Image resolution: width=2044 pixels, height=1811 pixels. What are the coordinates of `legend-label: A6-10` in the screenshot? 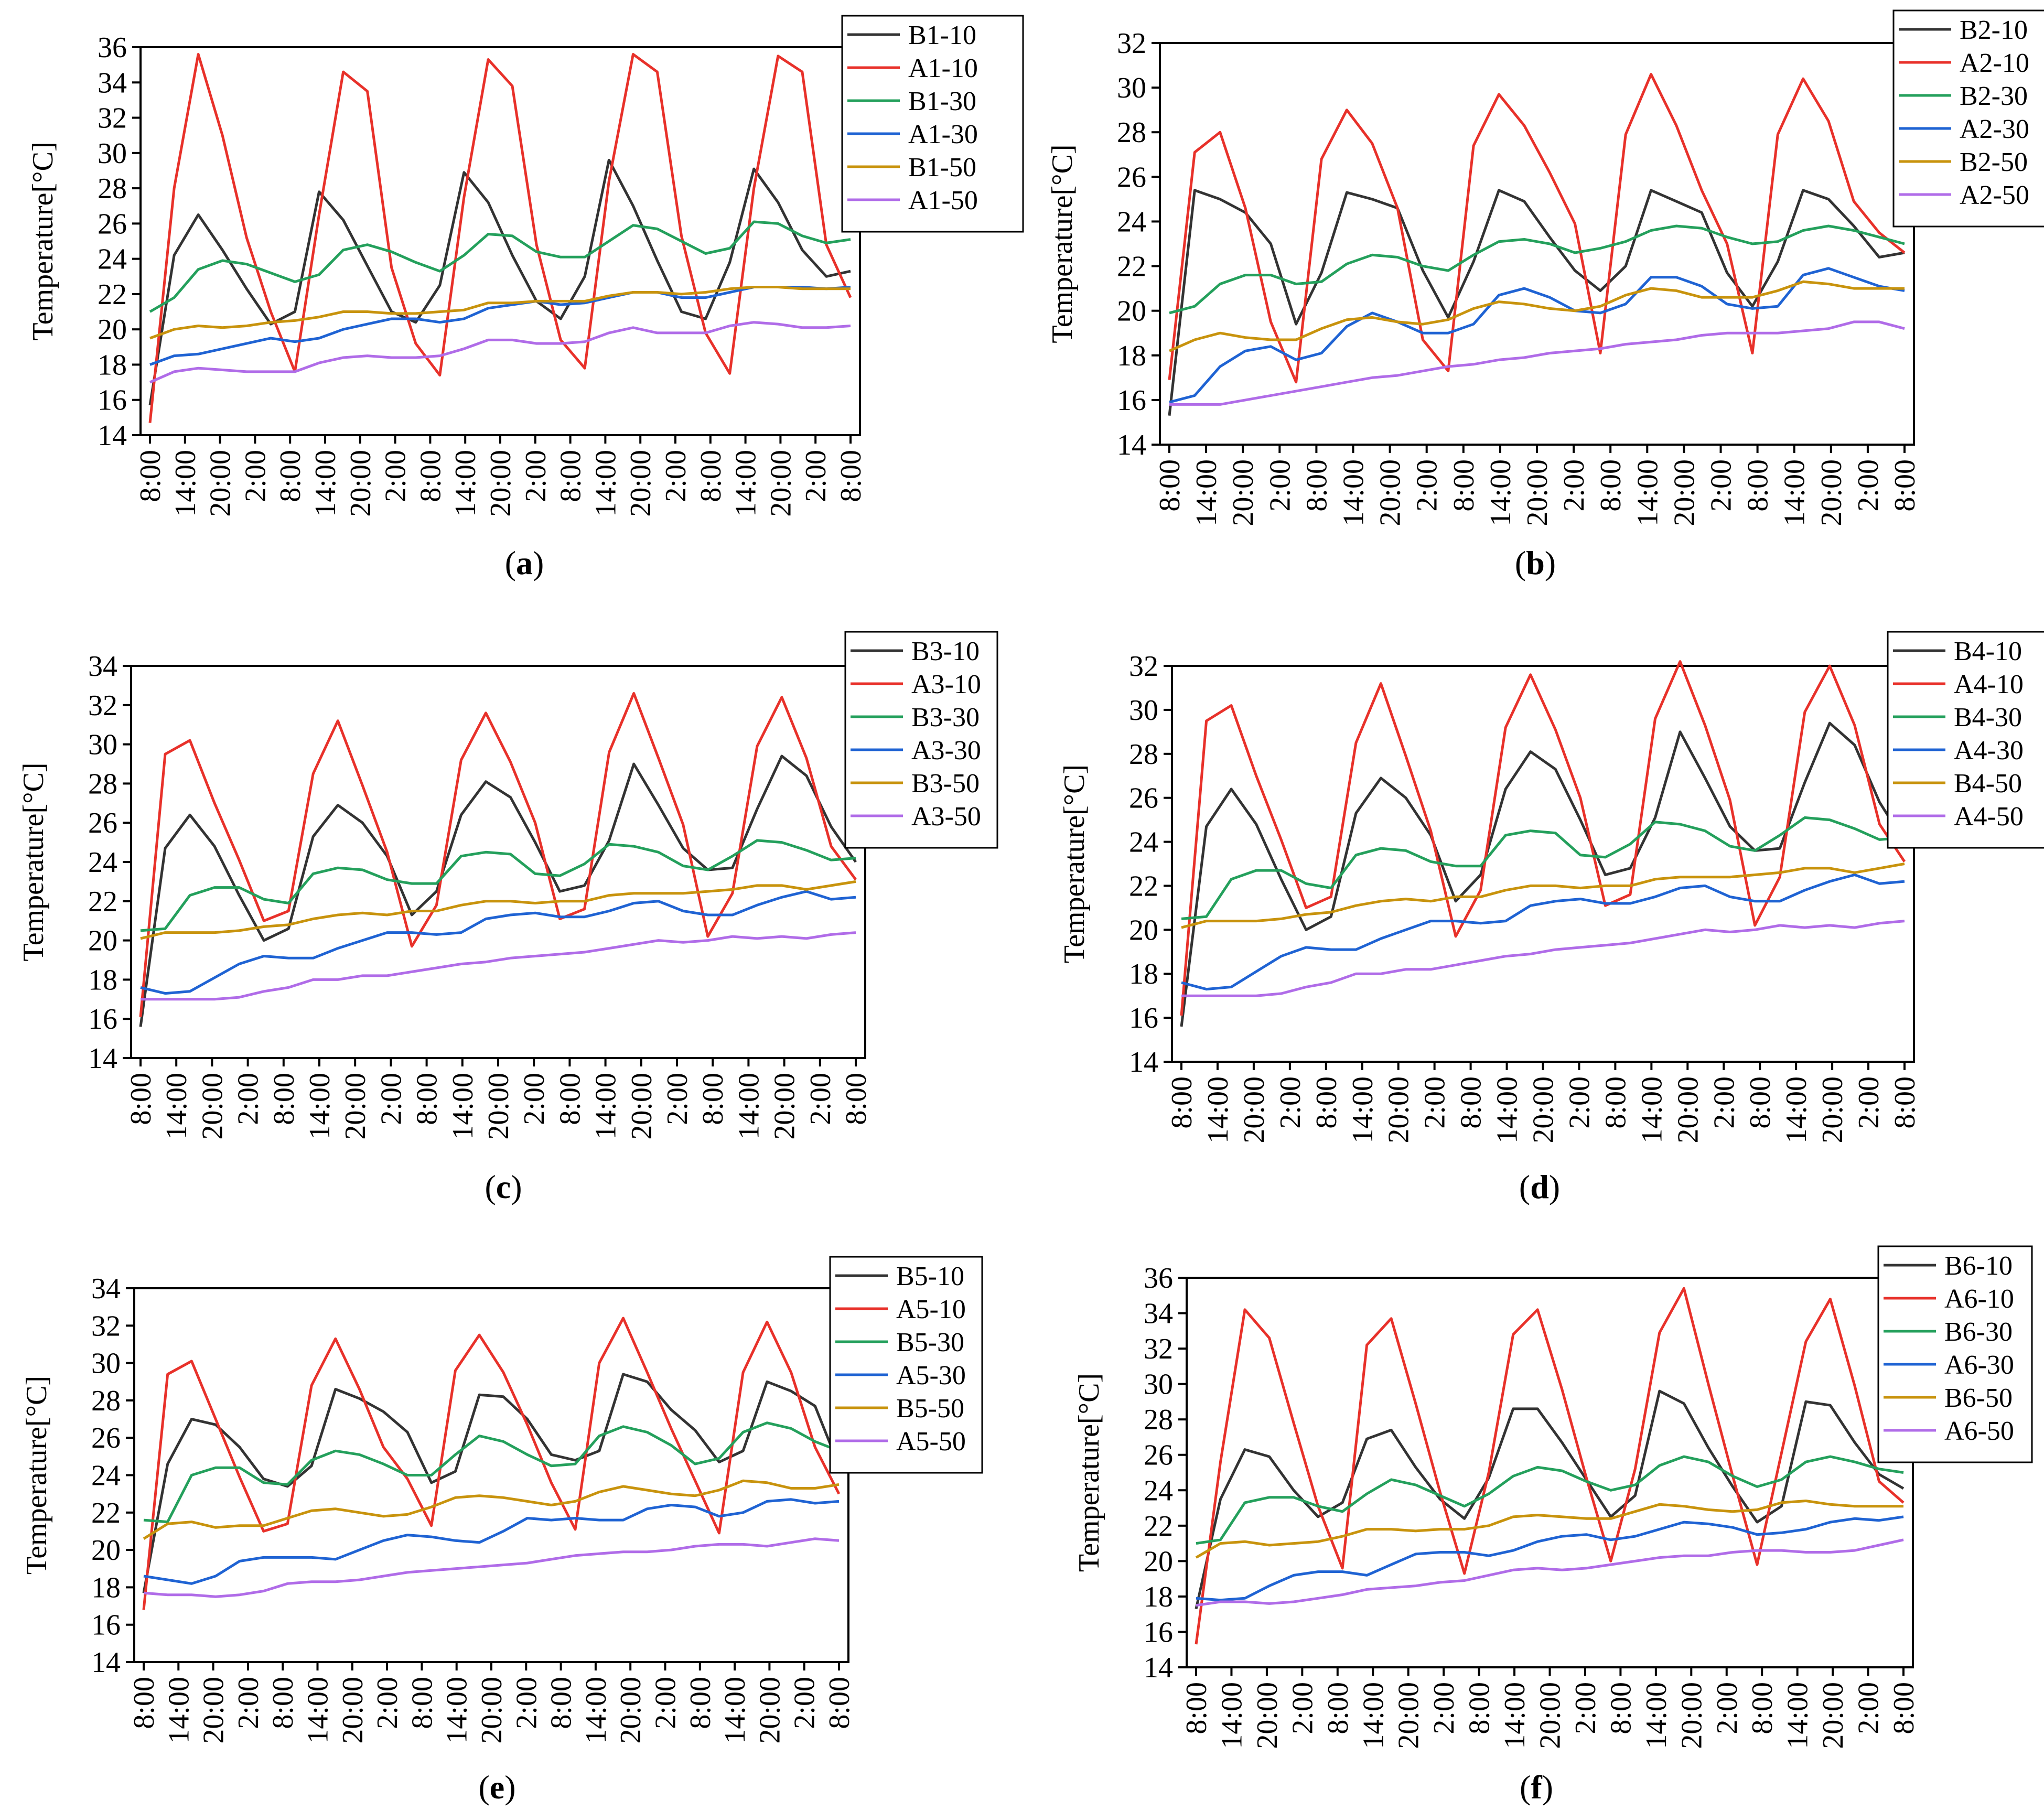 It's located at (1979, 1299).